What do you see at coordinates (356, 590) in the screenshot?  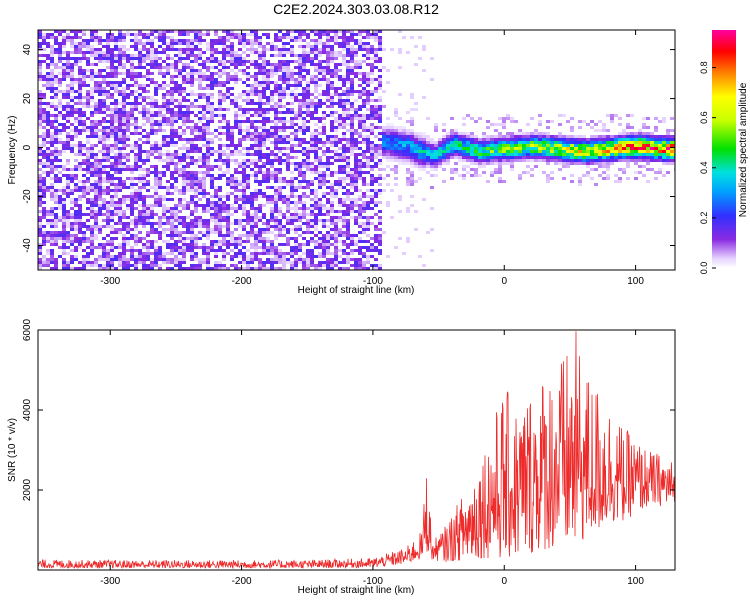 I see `snr-x-label: Height of straight line (km)` at bounding box center [356, 590].